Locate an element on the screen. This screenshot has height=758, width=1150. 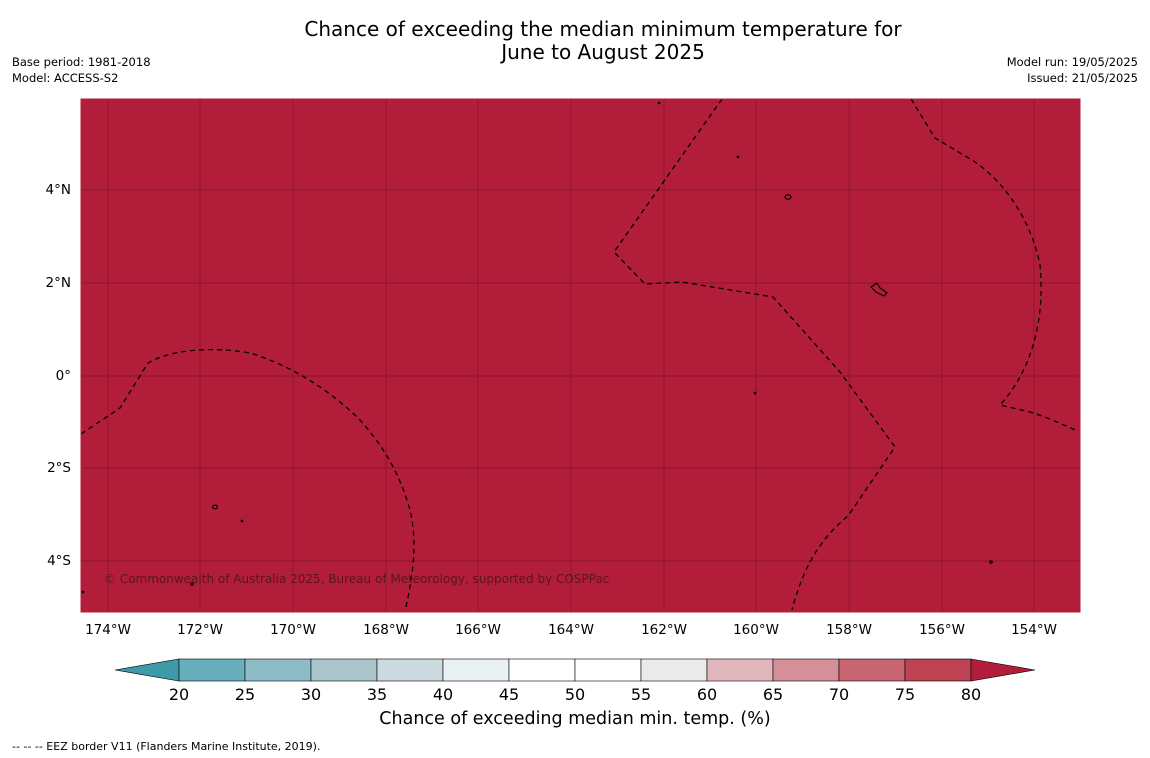
lon-label-164w: 164°W is located at coordinates (571, 630).